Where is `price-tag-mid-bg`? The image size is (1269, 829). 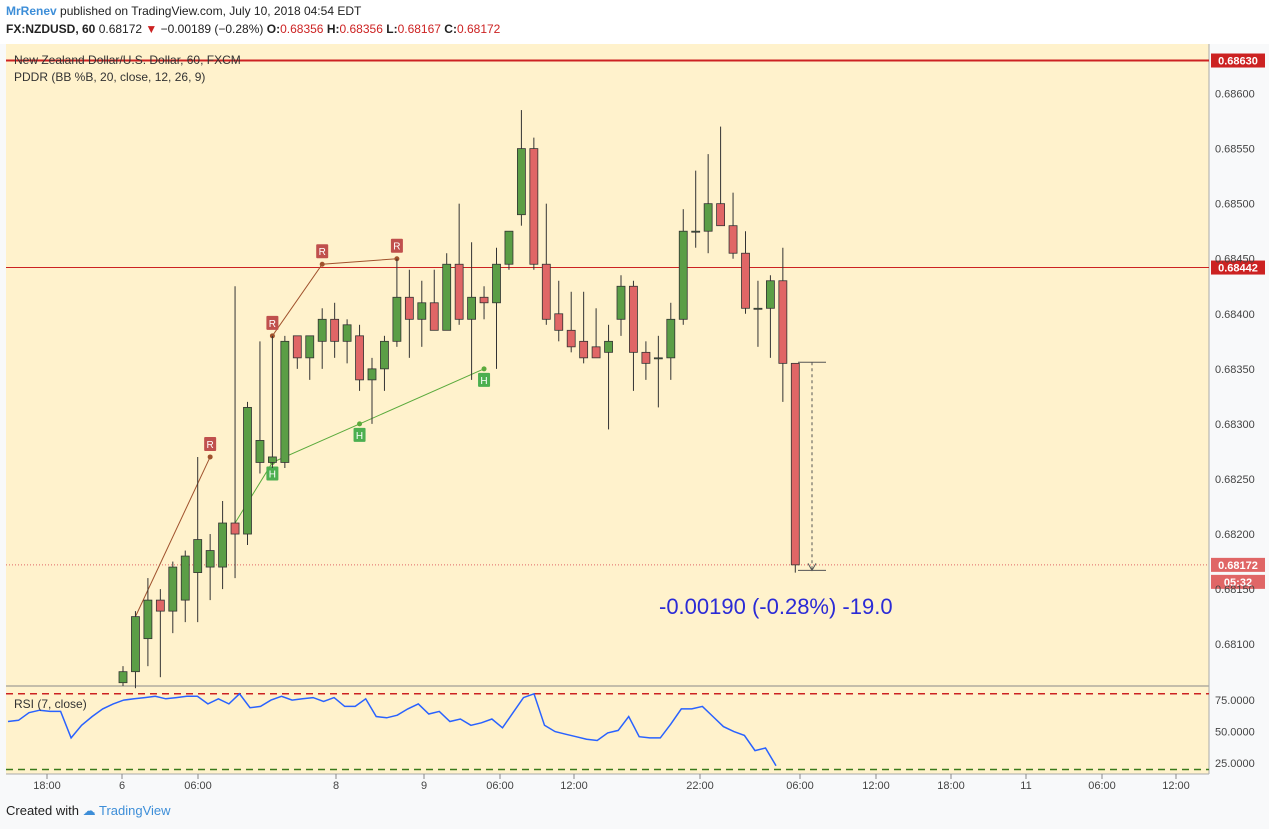 price-tag-mid-bg is located at coordinates (1238, 267).